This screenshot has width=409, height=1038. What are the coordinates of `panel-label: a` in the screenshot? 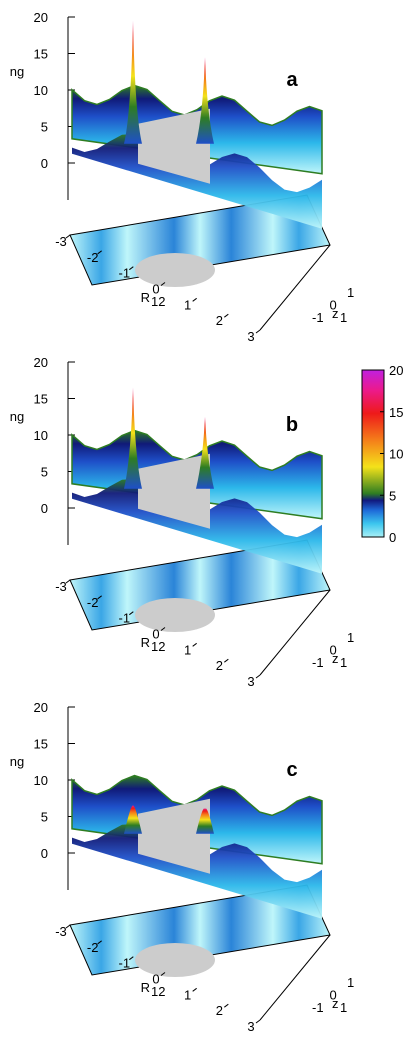 It's located at (292, 80).